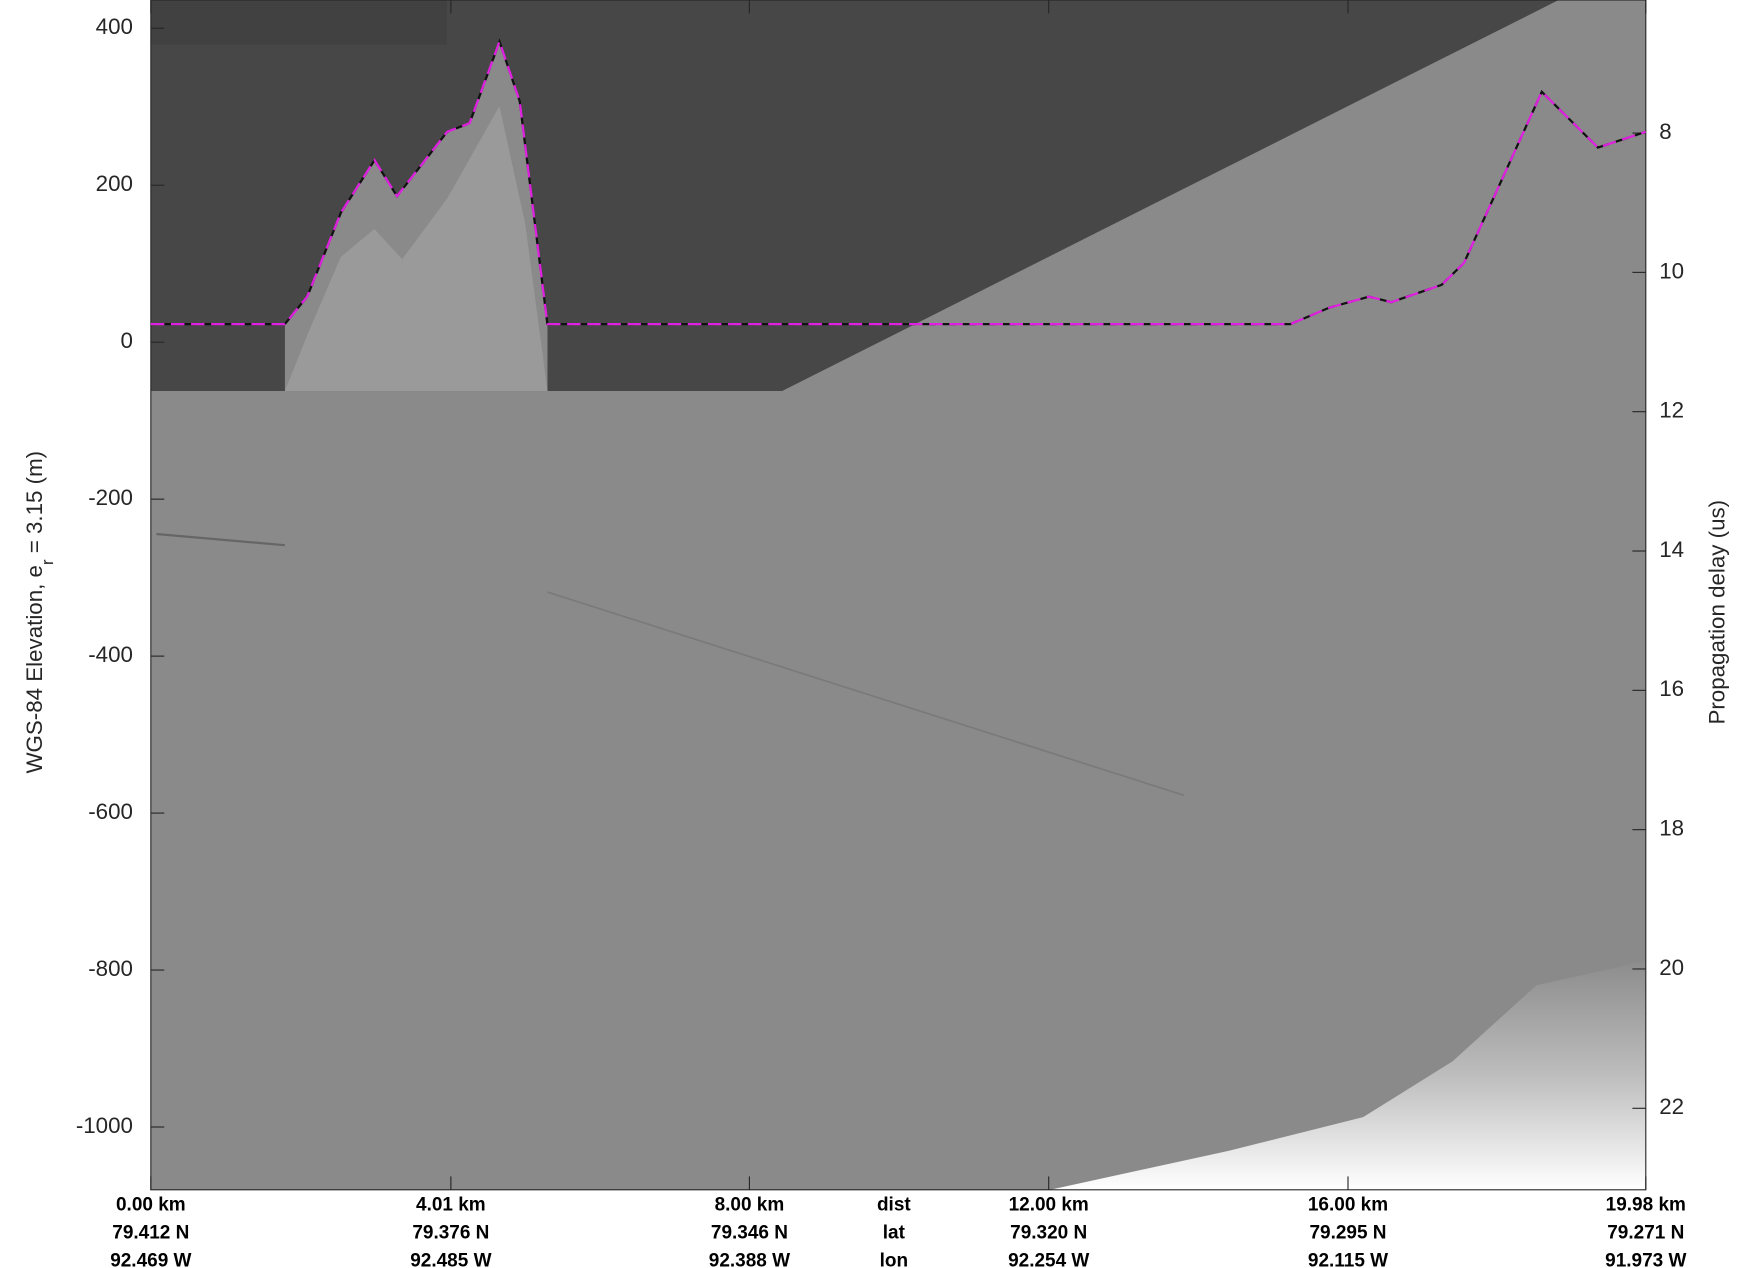  What do you see at coordinates (1665, 131) in the screenshot?
I see `y2-tick-label: 8` at bounding box center [1665, 131].